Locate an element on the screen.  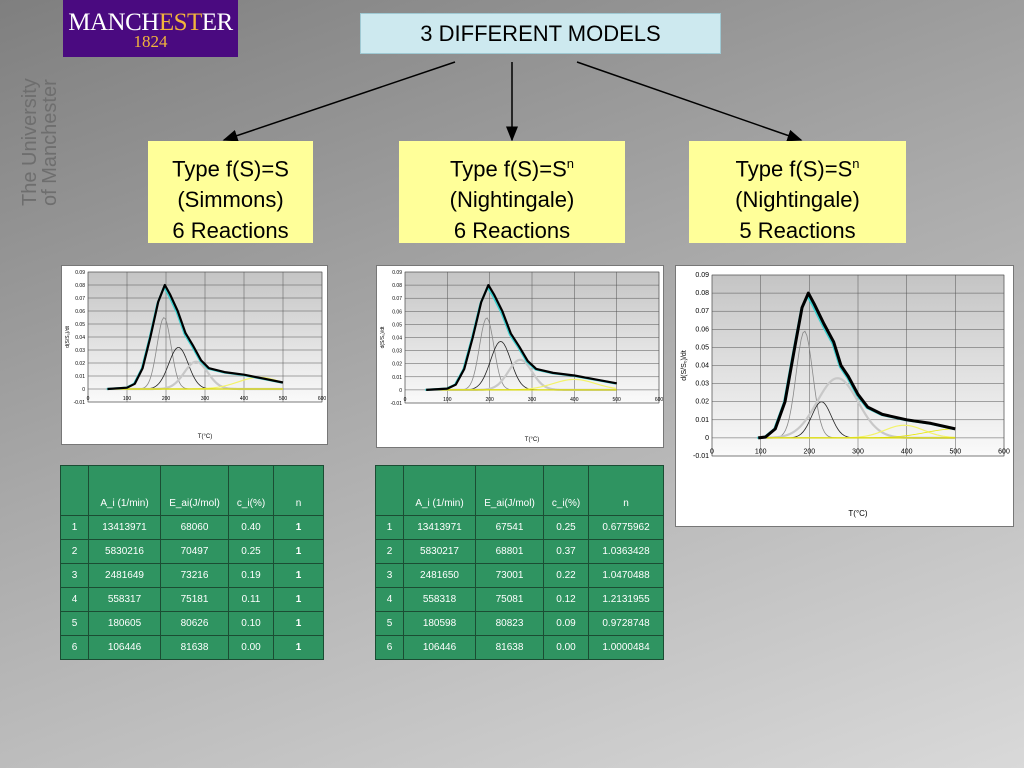
table-cell: 5830216 is located at coordinates (124, 551).